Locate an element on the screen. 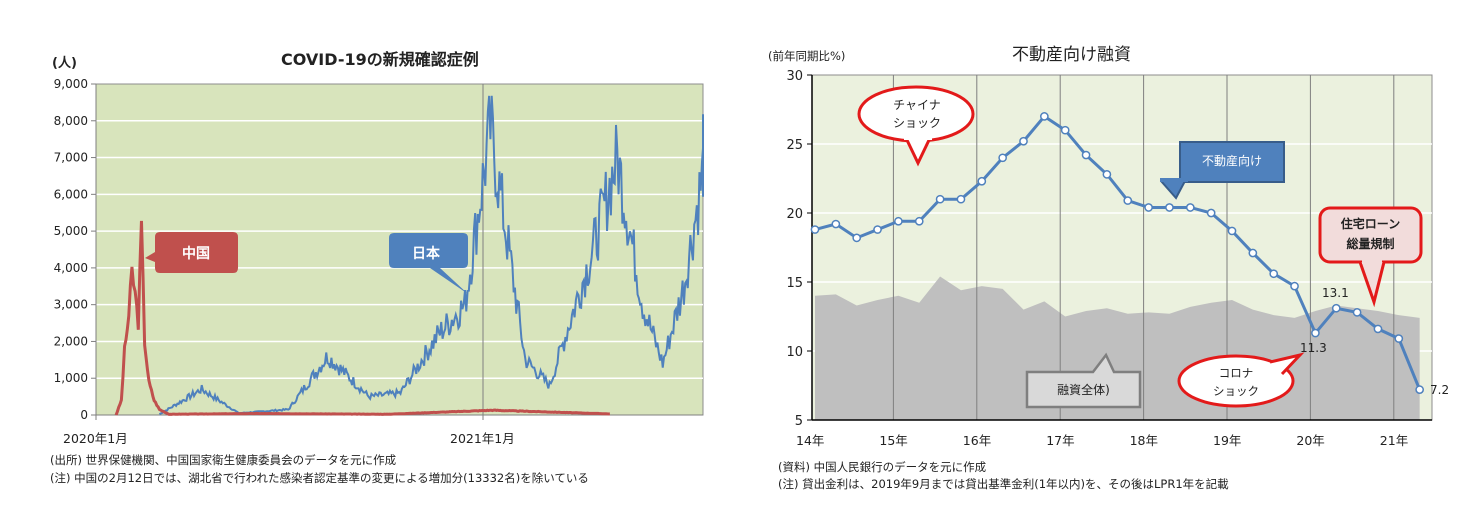 Image resolution: width=1482 pixels, height=530 pixels. svg-text: 3,000 is located at coordinates (71, 305).